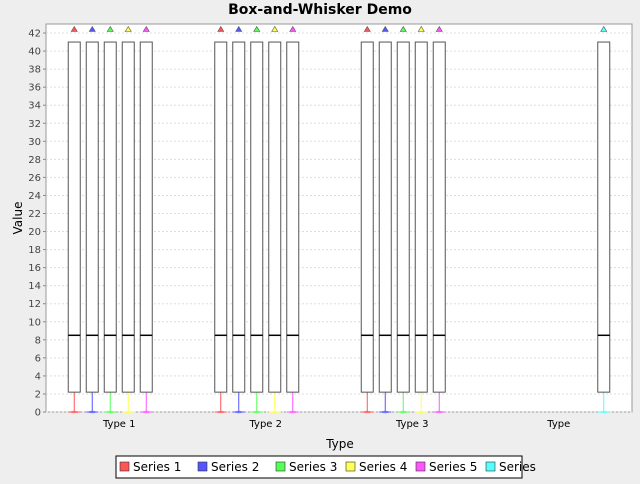 This screenshot has height=484, width=640. Describe the element at coordinates (34, 88) in the screenshot. I see `y-tick-label: 36` at that location.